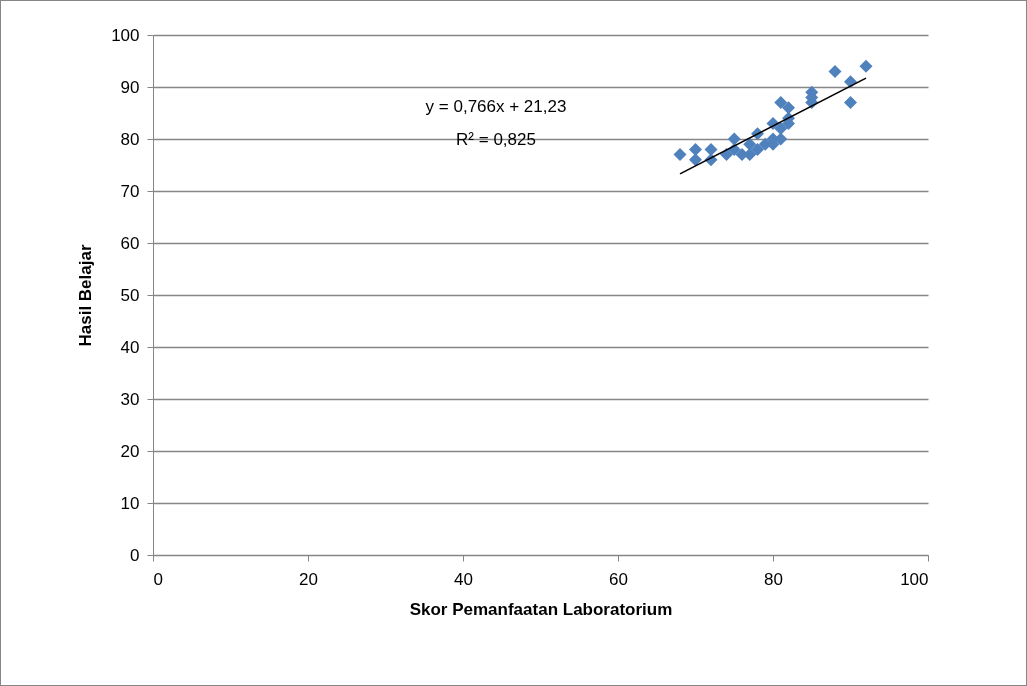 The width and height of the screenshot is (1027, 686). Describe the element at coordinates (135, 555) in the screenshot. I see `y-tick-label: 0` at that location.